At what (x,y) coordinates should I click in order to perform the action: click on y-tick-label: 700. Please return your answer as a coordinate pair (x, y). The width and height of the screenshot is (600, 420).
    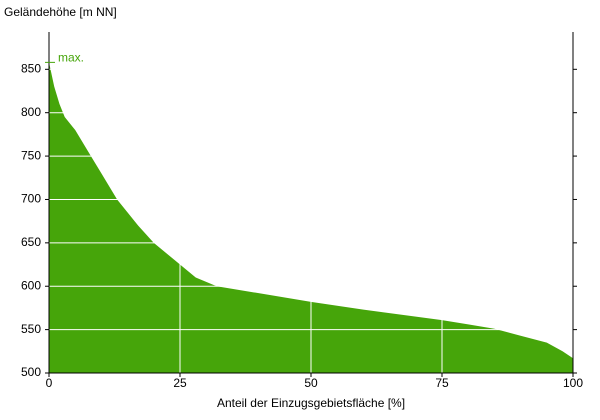
    Looking at the image, I should click on (31, 199).